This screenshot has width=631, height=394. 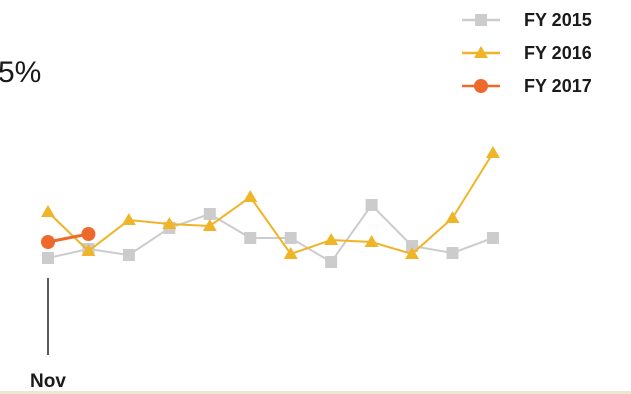 What do you see at coordinates (558, 86) in the screenshot?
I see `legend-label: FY 2017` at bounding box center [558, 86].